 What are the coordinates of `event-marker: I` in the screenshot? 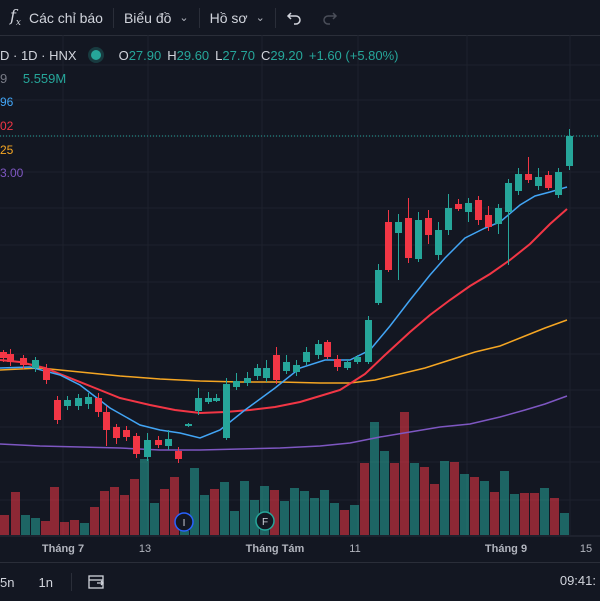 It's located at (184, 522).